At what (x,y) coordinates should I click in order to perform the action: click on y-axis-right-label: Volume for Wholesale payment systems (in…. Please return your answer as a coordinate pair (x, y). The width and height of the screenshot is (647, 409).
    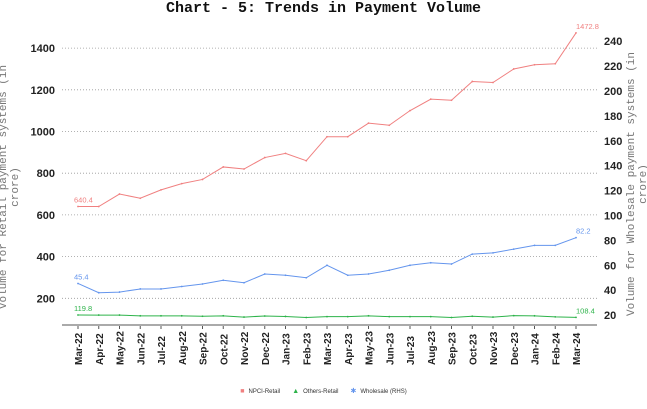
    Looking at the image, I should click on (636, 184).